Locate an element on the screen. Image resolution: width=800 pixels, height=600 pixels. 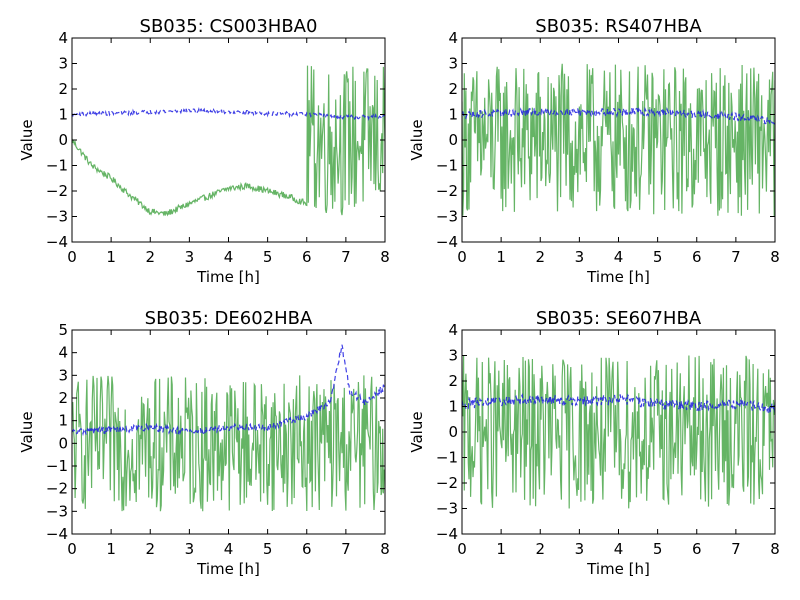
chart-title: SB035: SE607HBA is located at coordinates (619, 318).